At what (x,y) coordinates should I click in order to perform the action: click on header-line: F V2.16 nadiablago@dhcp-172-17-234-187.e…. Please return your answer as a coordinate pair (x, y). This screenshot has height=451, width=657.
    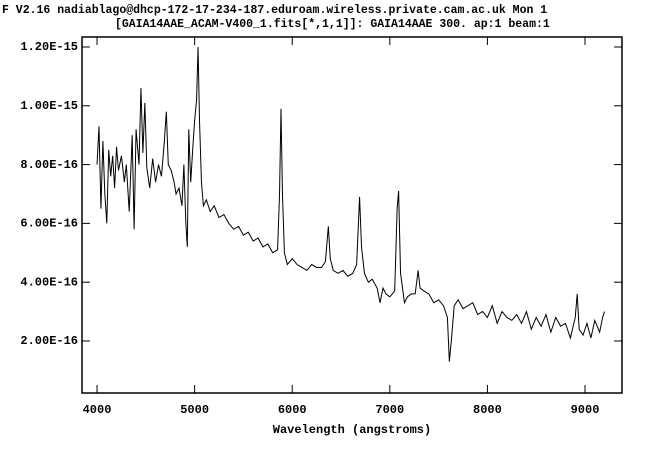
    Looking at the image, I should click on (274, 10).